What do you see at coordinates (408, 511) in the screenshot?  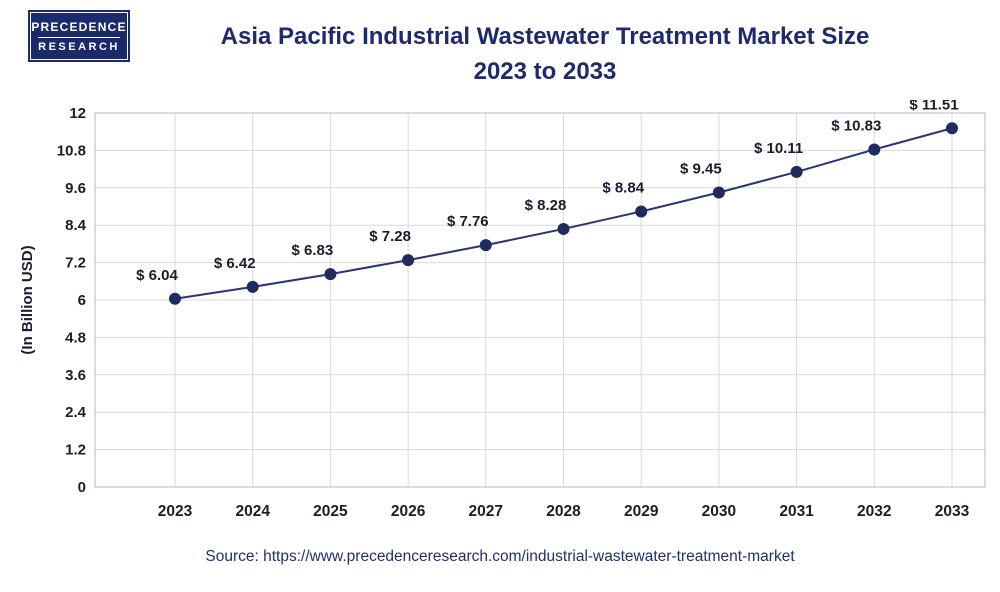 I see `x-tick-label: 2026` at bounding box center [408, 511].